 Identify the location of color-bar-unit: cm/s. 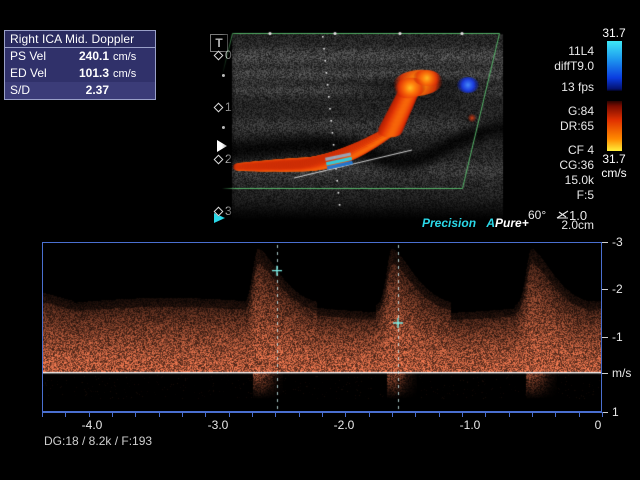
(614, 173).